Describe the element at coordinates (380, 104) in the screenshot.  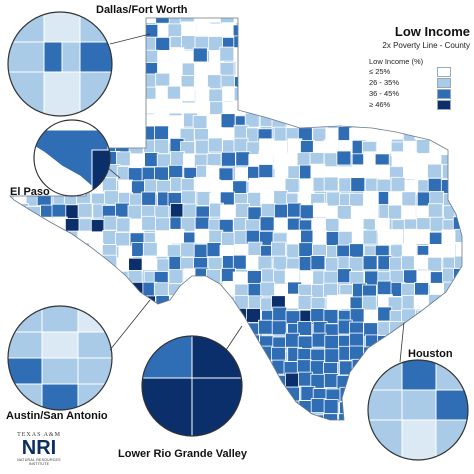
I see `legend-item-label: ≥ 46%` at that location.